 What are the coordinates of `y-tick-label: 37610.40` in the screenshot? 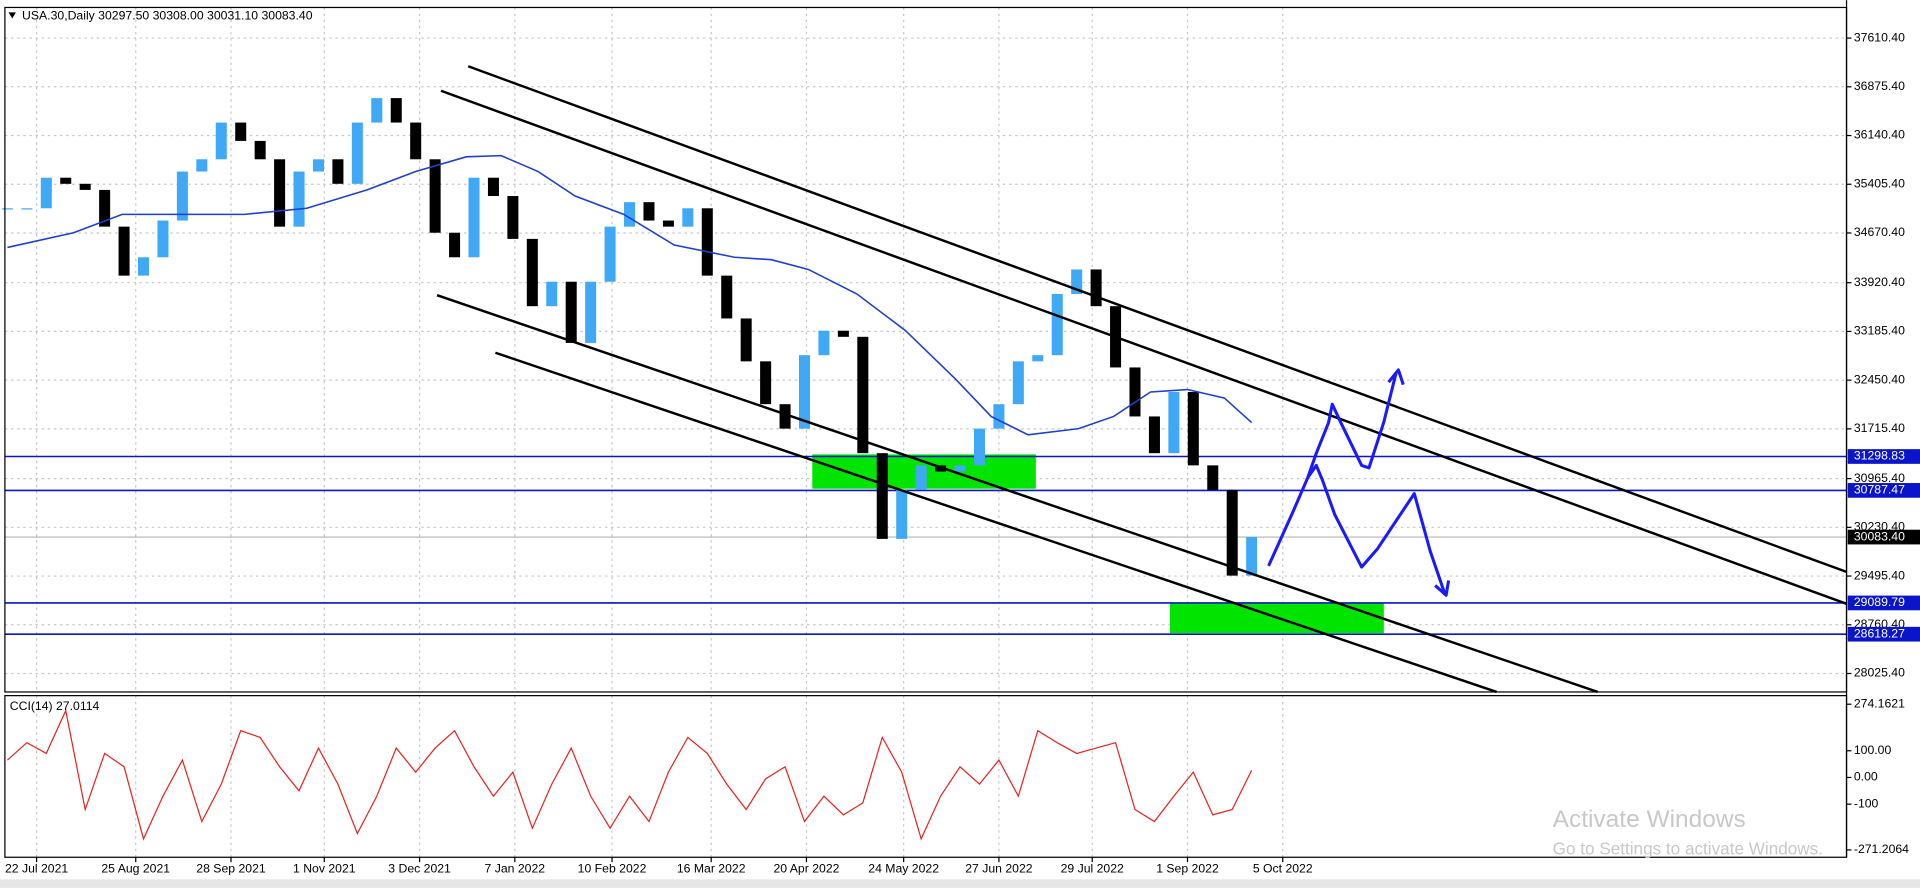 It's located at (1879, 37).